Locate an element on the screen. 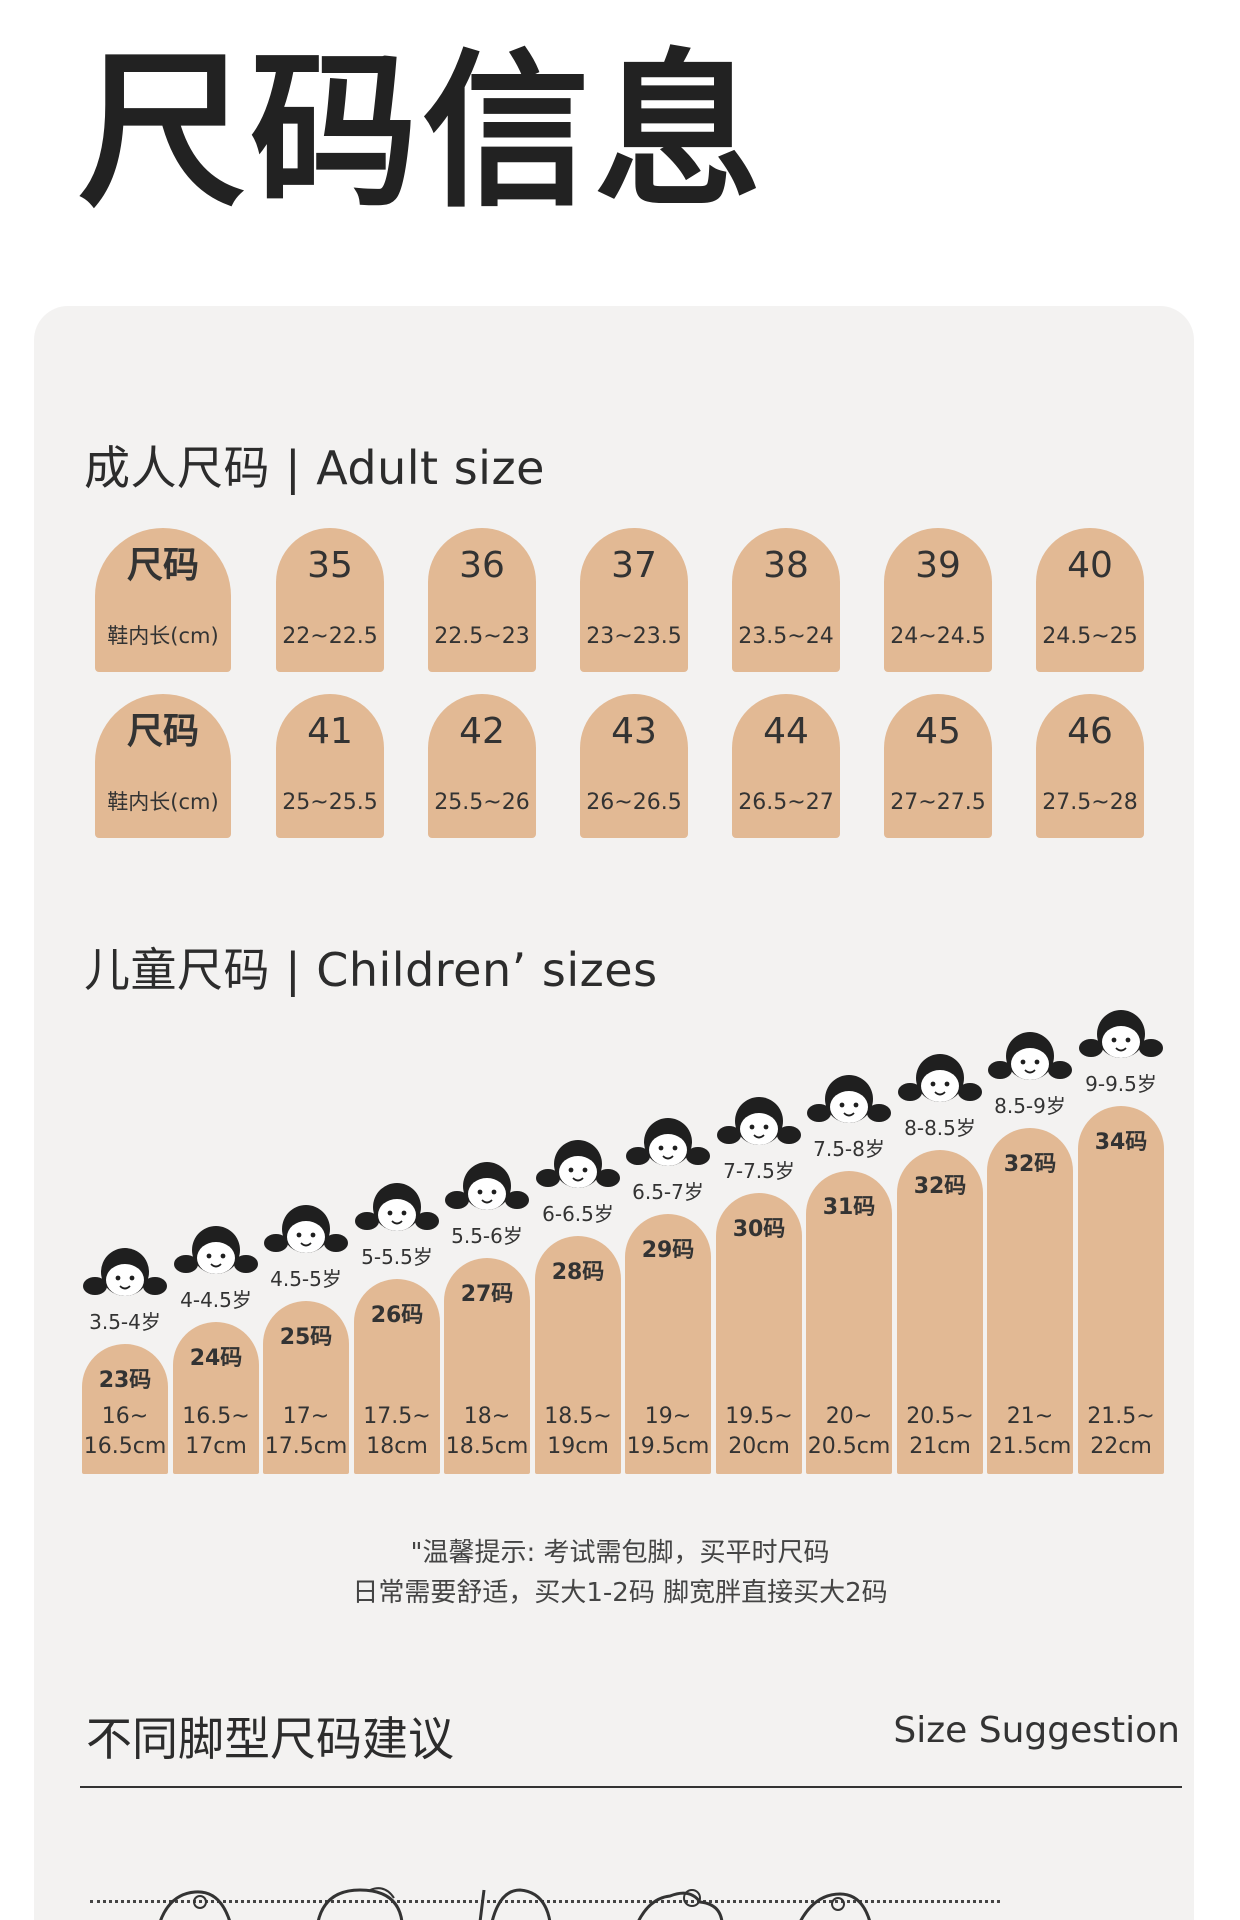 The image size is (1240, 1920). children-age-label: 5.5-6岁 is located at coordinates (487, 1236).